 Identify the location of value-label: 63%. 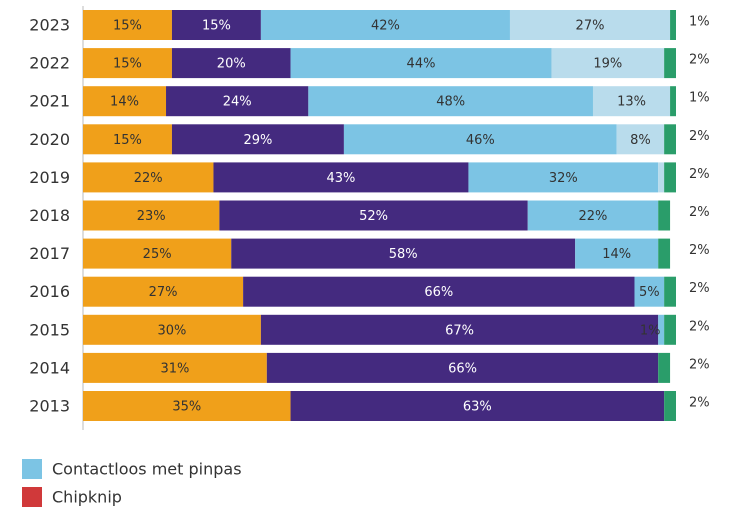
(477, 407).